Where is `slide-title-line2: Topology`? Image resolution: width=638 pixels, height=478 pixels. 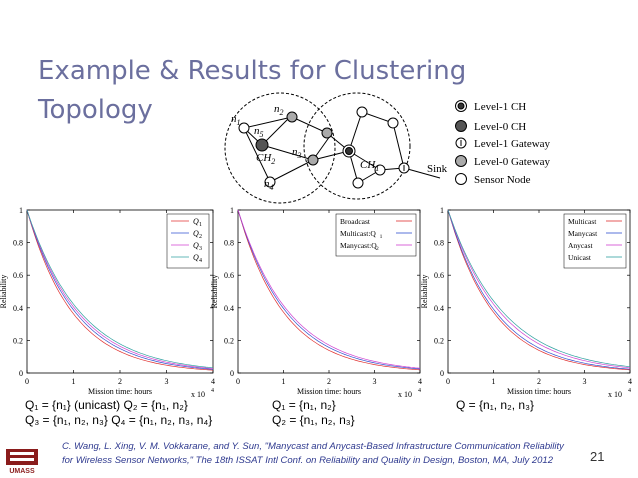 slide-title-line2: Topology is located at coordinates (95, 110).